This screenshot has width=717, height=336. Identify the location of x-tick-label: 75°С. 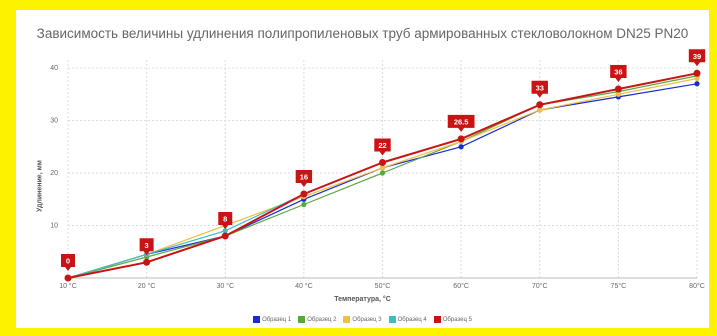
(619, 286).